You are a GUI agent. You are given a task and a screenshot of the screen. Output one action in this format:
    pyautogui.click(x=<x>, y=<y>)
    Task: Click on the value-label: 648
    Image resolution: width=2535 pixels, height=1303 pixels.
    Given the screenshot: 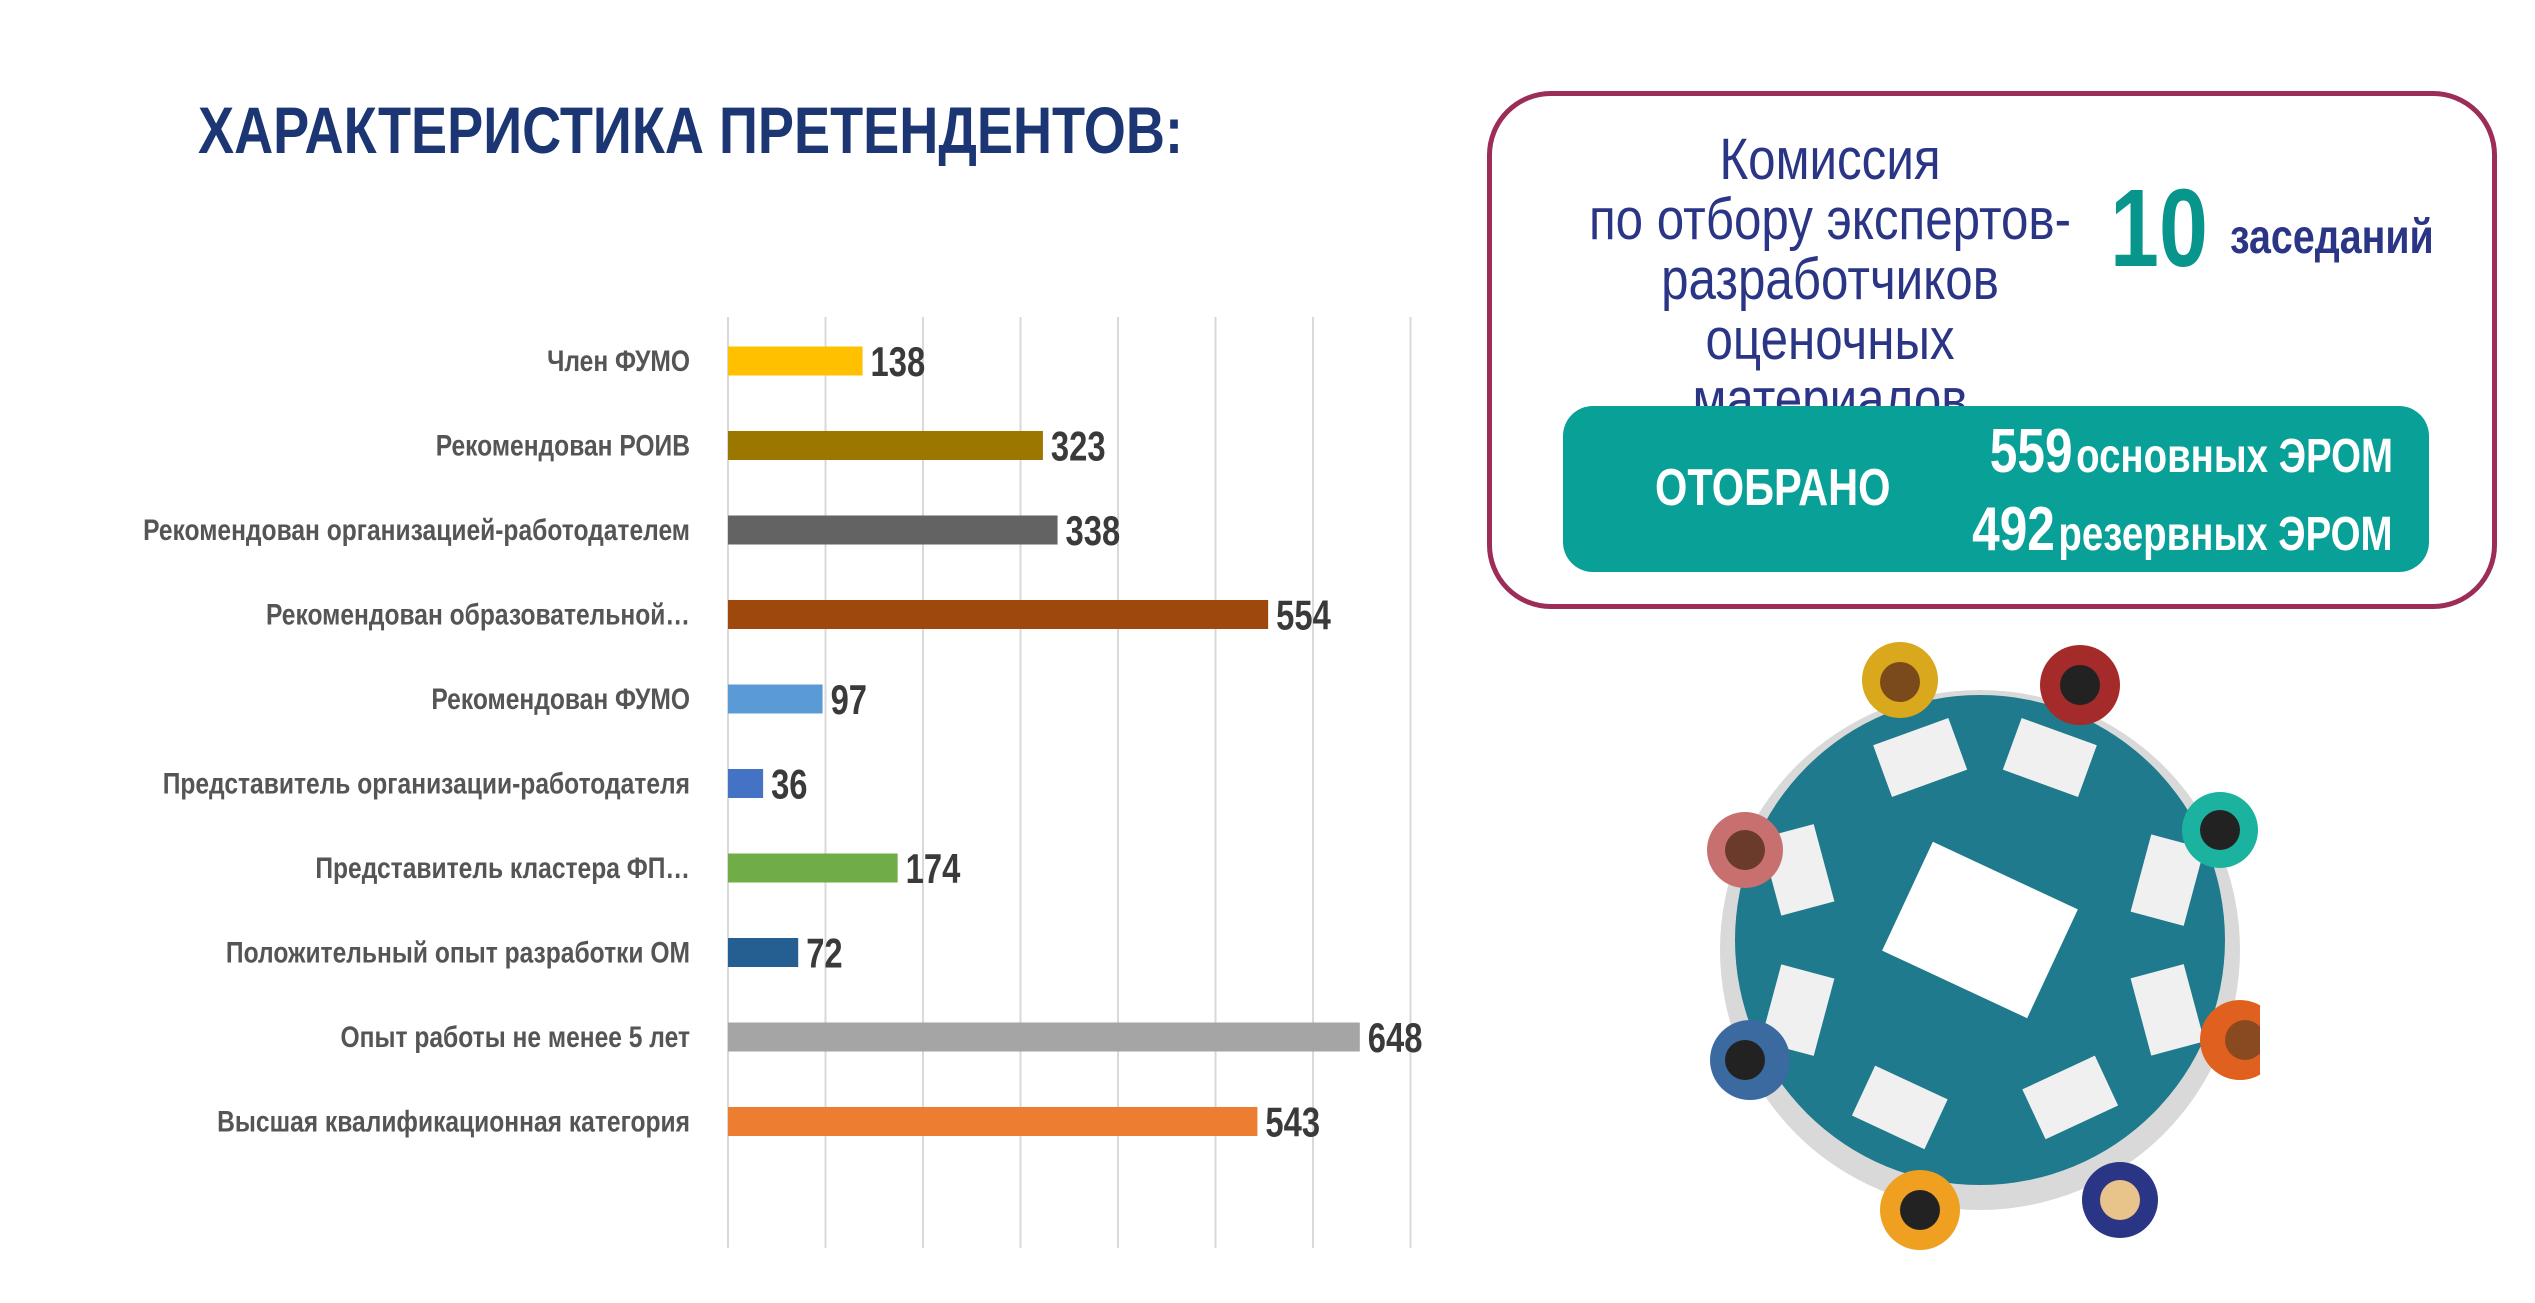 What is the action you would take?
    pyautogui.click(x=1395, y=1037)
    